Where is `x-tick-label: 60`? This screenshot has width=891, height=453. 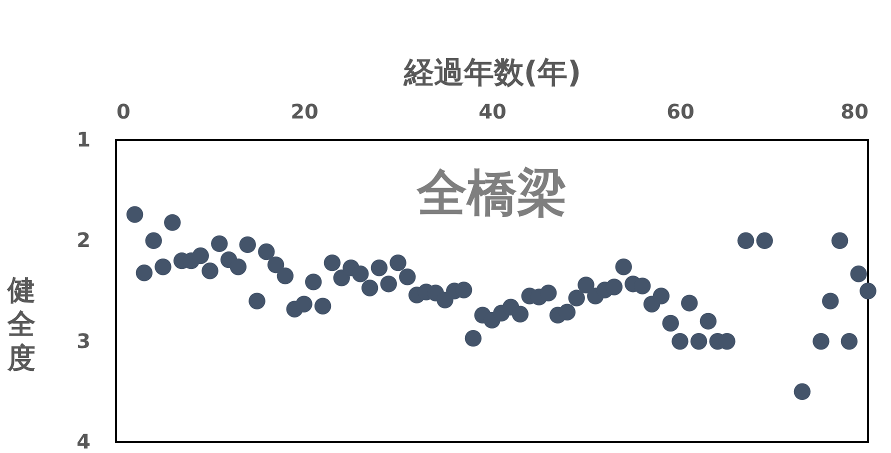 x-tick-label: 60 is located at coordinates (680, 112).